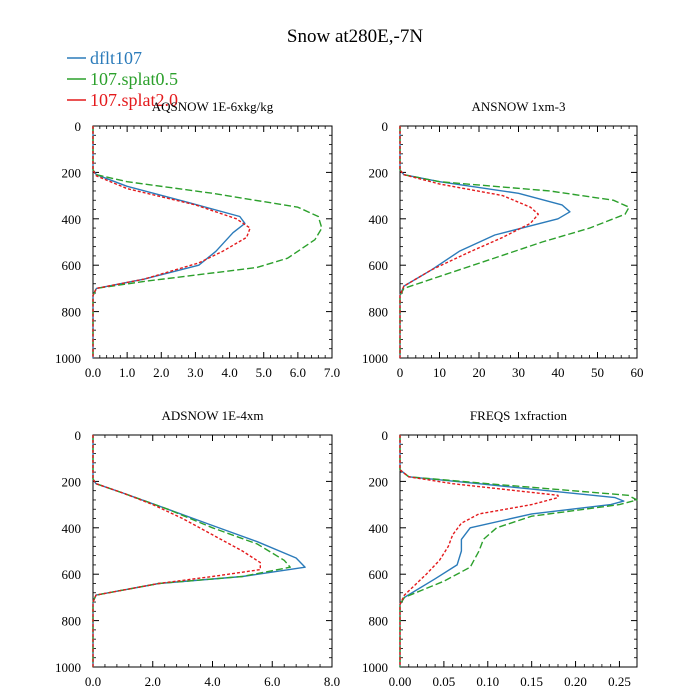  I want to click on x-tick-label: 0.00, so click(400, 681).